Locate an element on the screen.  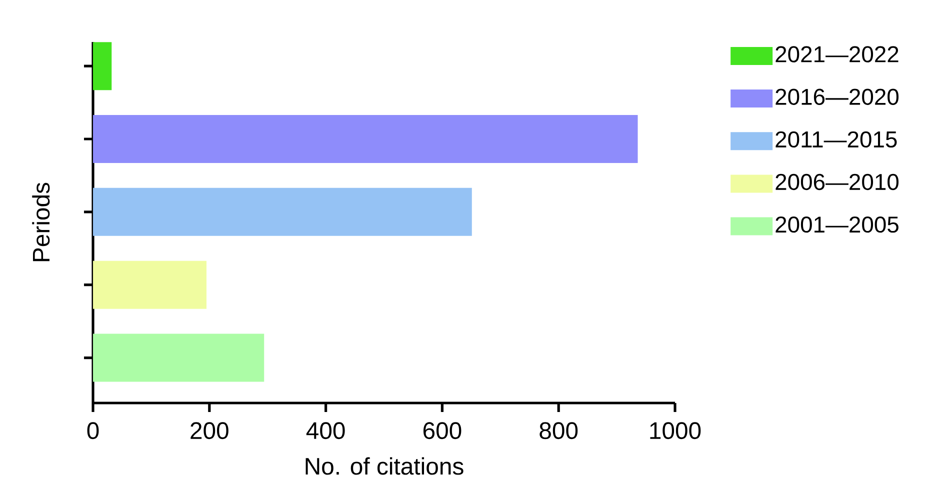
x-tick-label: 200 is located at coordinates (209, 431).